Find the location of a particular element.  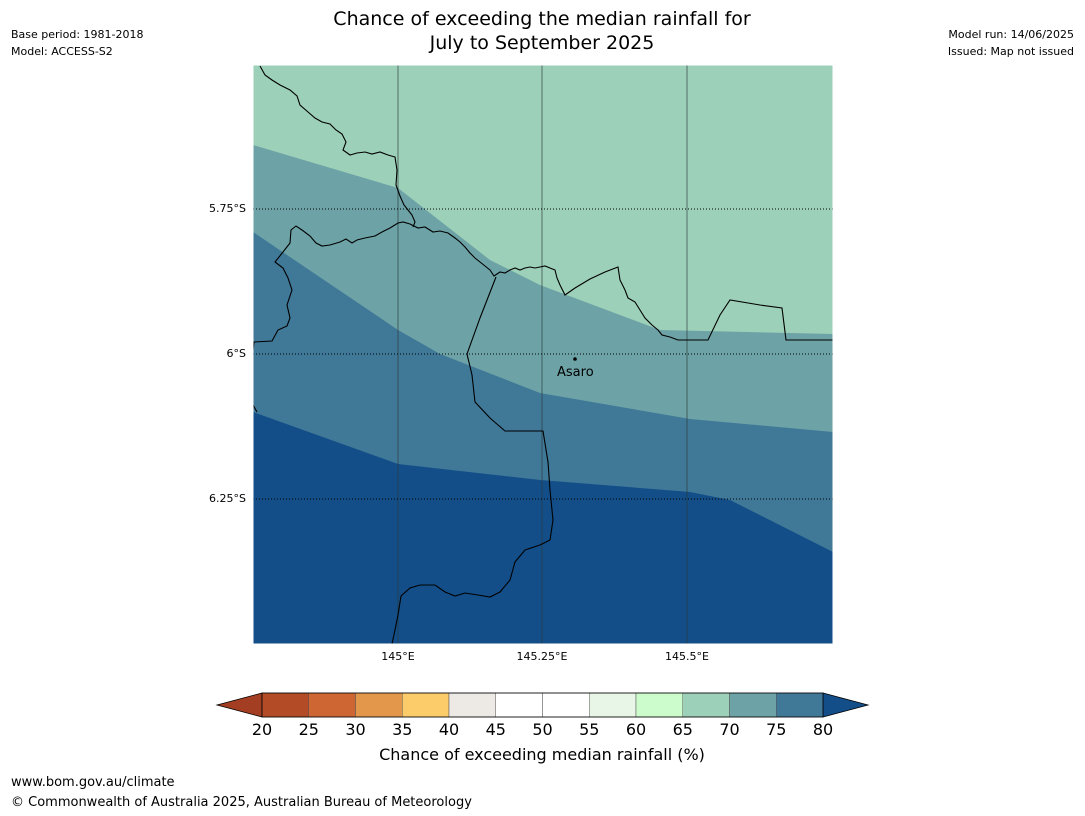

footer-url: www.bom.gov.au/climate is located at coordinates (93, 782).